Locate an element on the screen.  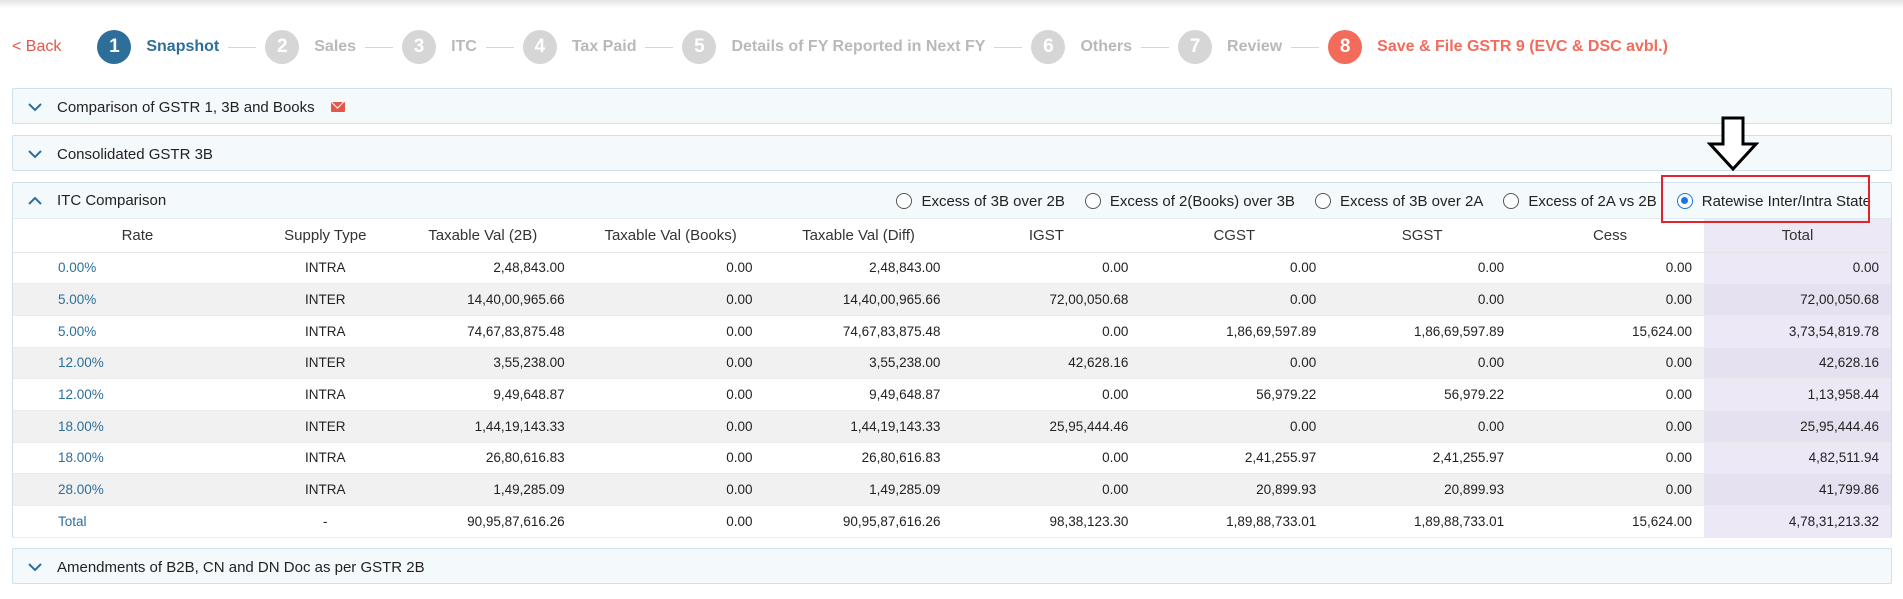
table-cell: 15,624.00 is located at coordinates (1610, 521).